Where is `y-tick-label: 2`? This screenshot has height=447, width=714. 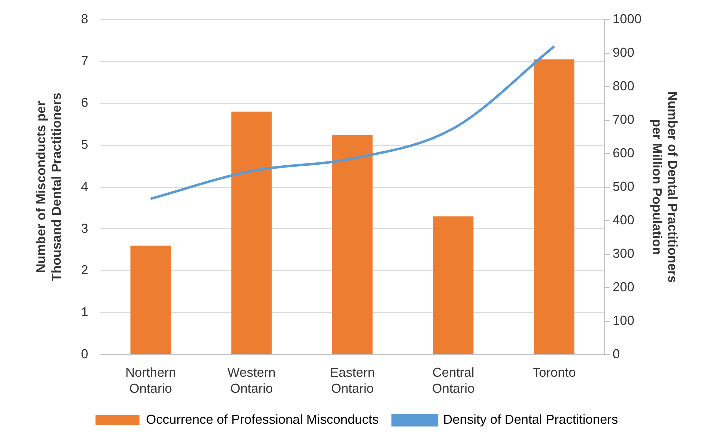
y-tick-label: 2 is located at coordinates (84, 270).